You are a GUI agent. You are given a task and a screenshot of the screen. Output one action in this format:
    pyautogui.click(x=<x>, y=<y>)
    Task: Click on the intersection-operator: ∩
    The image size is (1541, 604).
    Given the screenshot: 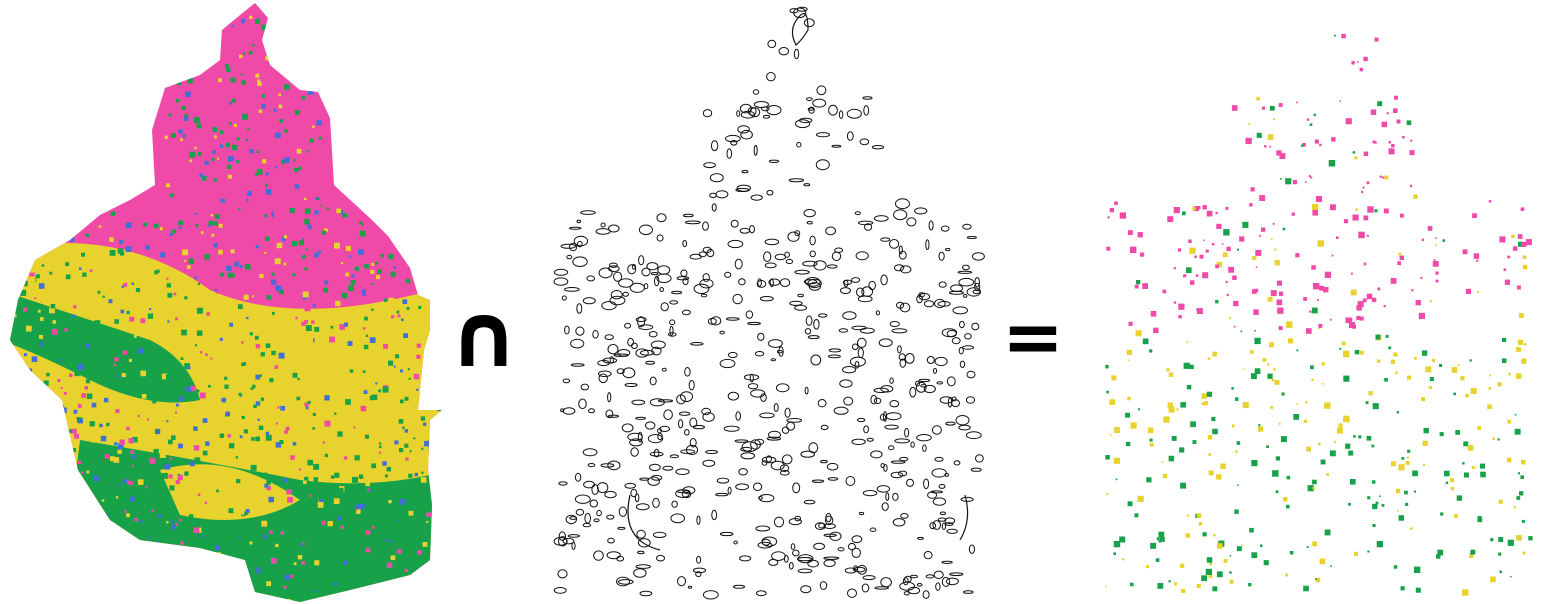 What is the action you would take?
    pyautogui.click(x=484, y=335)
    